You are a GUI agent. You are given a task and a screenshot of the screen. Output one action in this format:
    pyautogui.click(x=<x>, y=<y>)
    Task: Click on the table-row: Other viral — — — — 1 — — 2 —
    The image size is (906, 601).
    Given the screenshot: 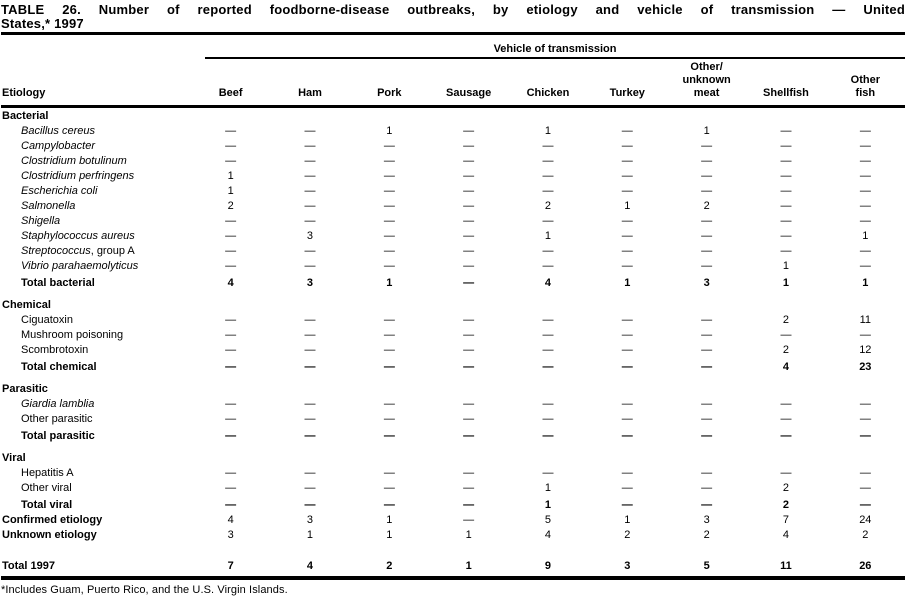 What is the action you would take?
    pyautogui.click(x=453, y=488)
    